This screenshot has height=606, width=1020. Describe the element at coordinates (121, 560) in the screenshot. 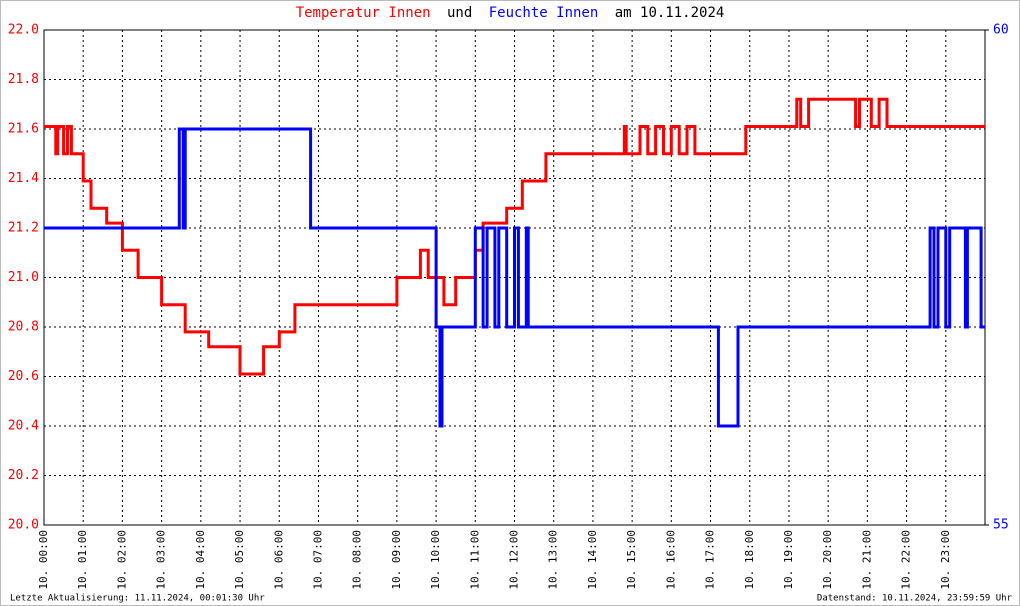

I see `x-tick-label: 10. 02:00` at that location.